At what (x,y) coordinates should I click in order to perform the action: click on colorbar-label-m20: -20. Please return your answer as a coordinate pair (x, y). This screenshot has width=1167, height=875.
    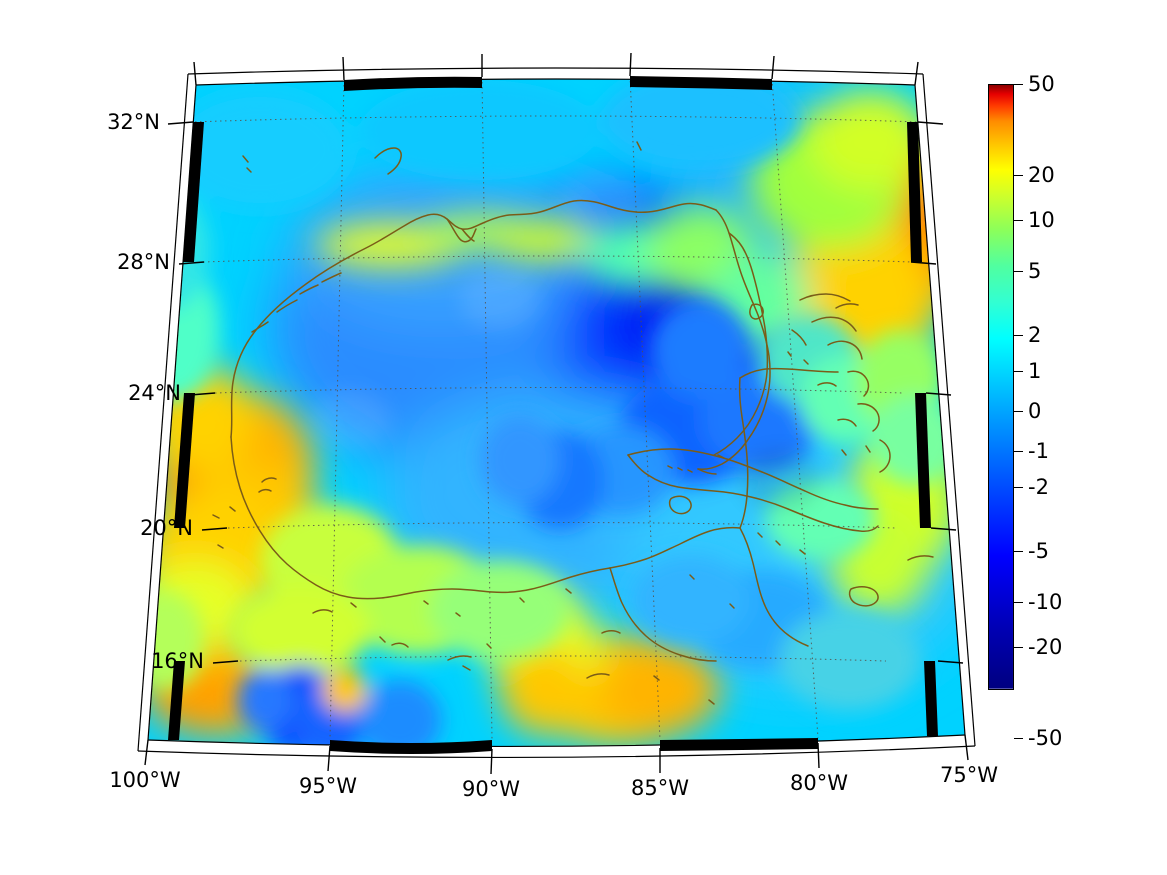
    Looking at the image, I should click on (1045, 647).